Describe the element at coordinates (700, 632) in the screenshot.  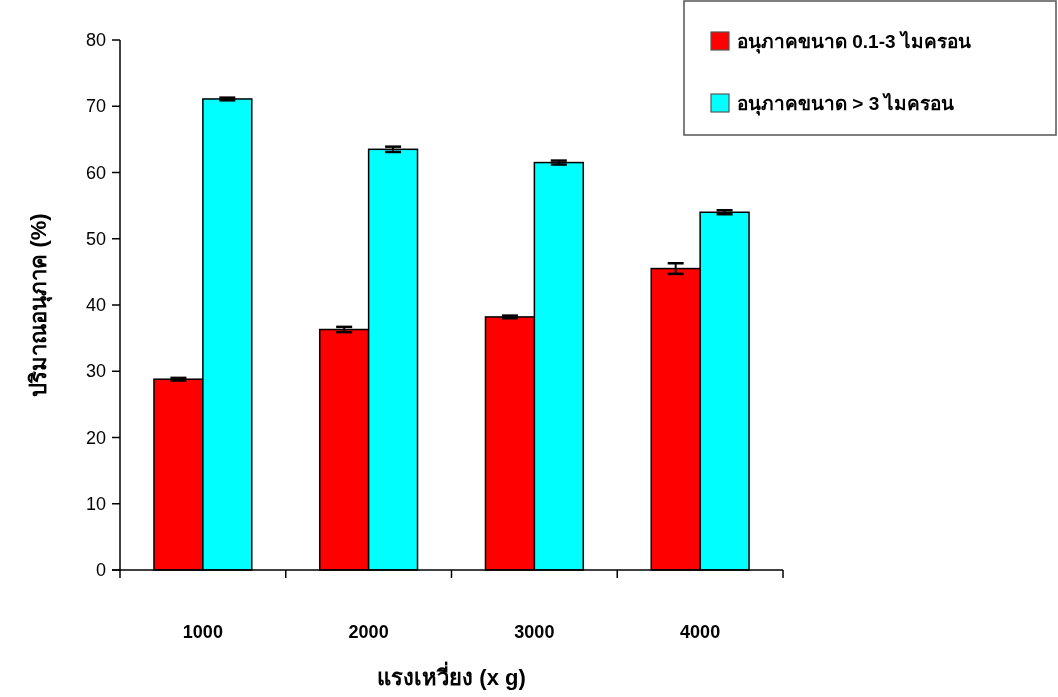
I see `x-tick-label: 4000` at that location.